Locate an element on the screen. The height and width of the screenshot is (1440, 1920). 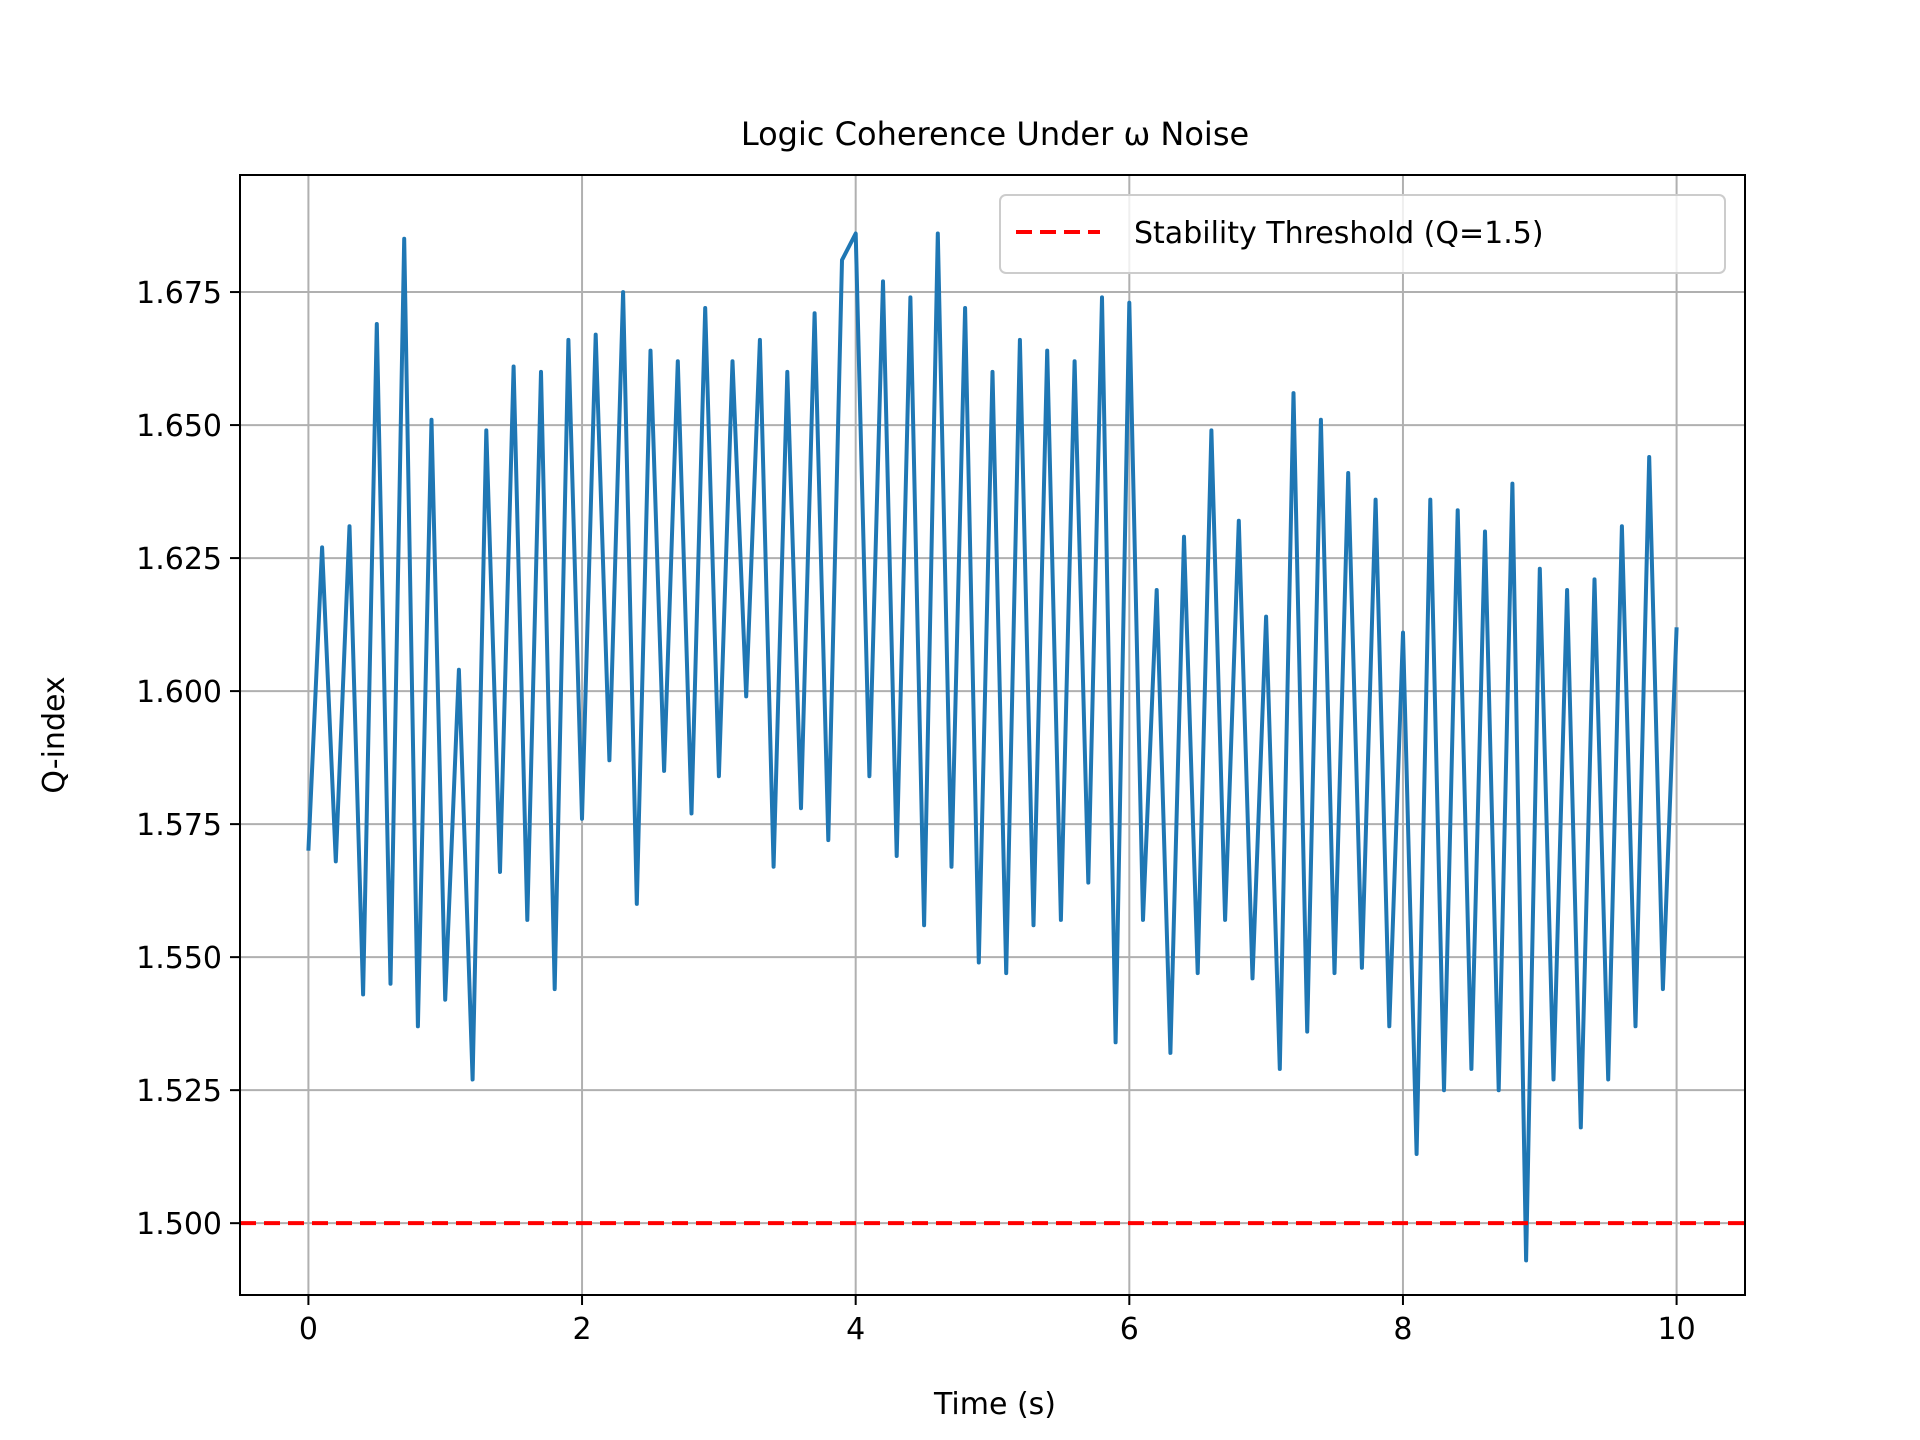
x-tick-label: 10 is located at coordinates (1676, 1329).